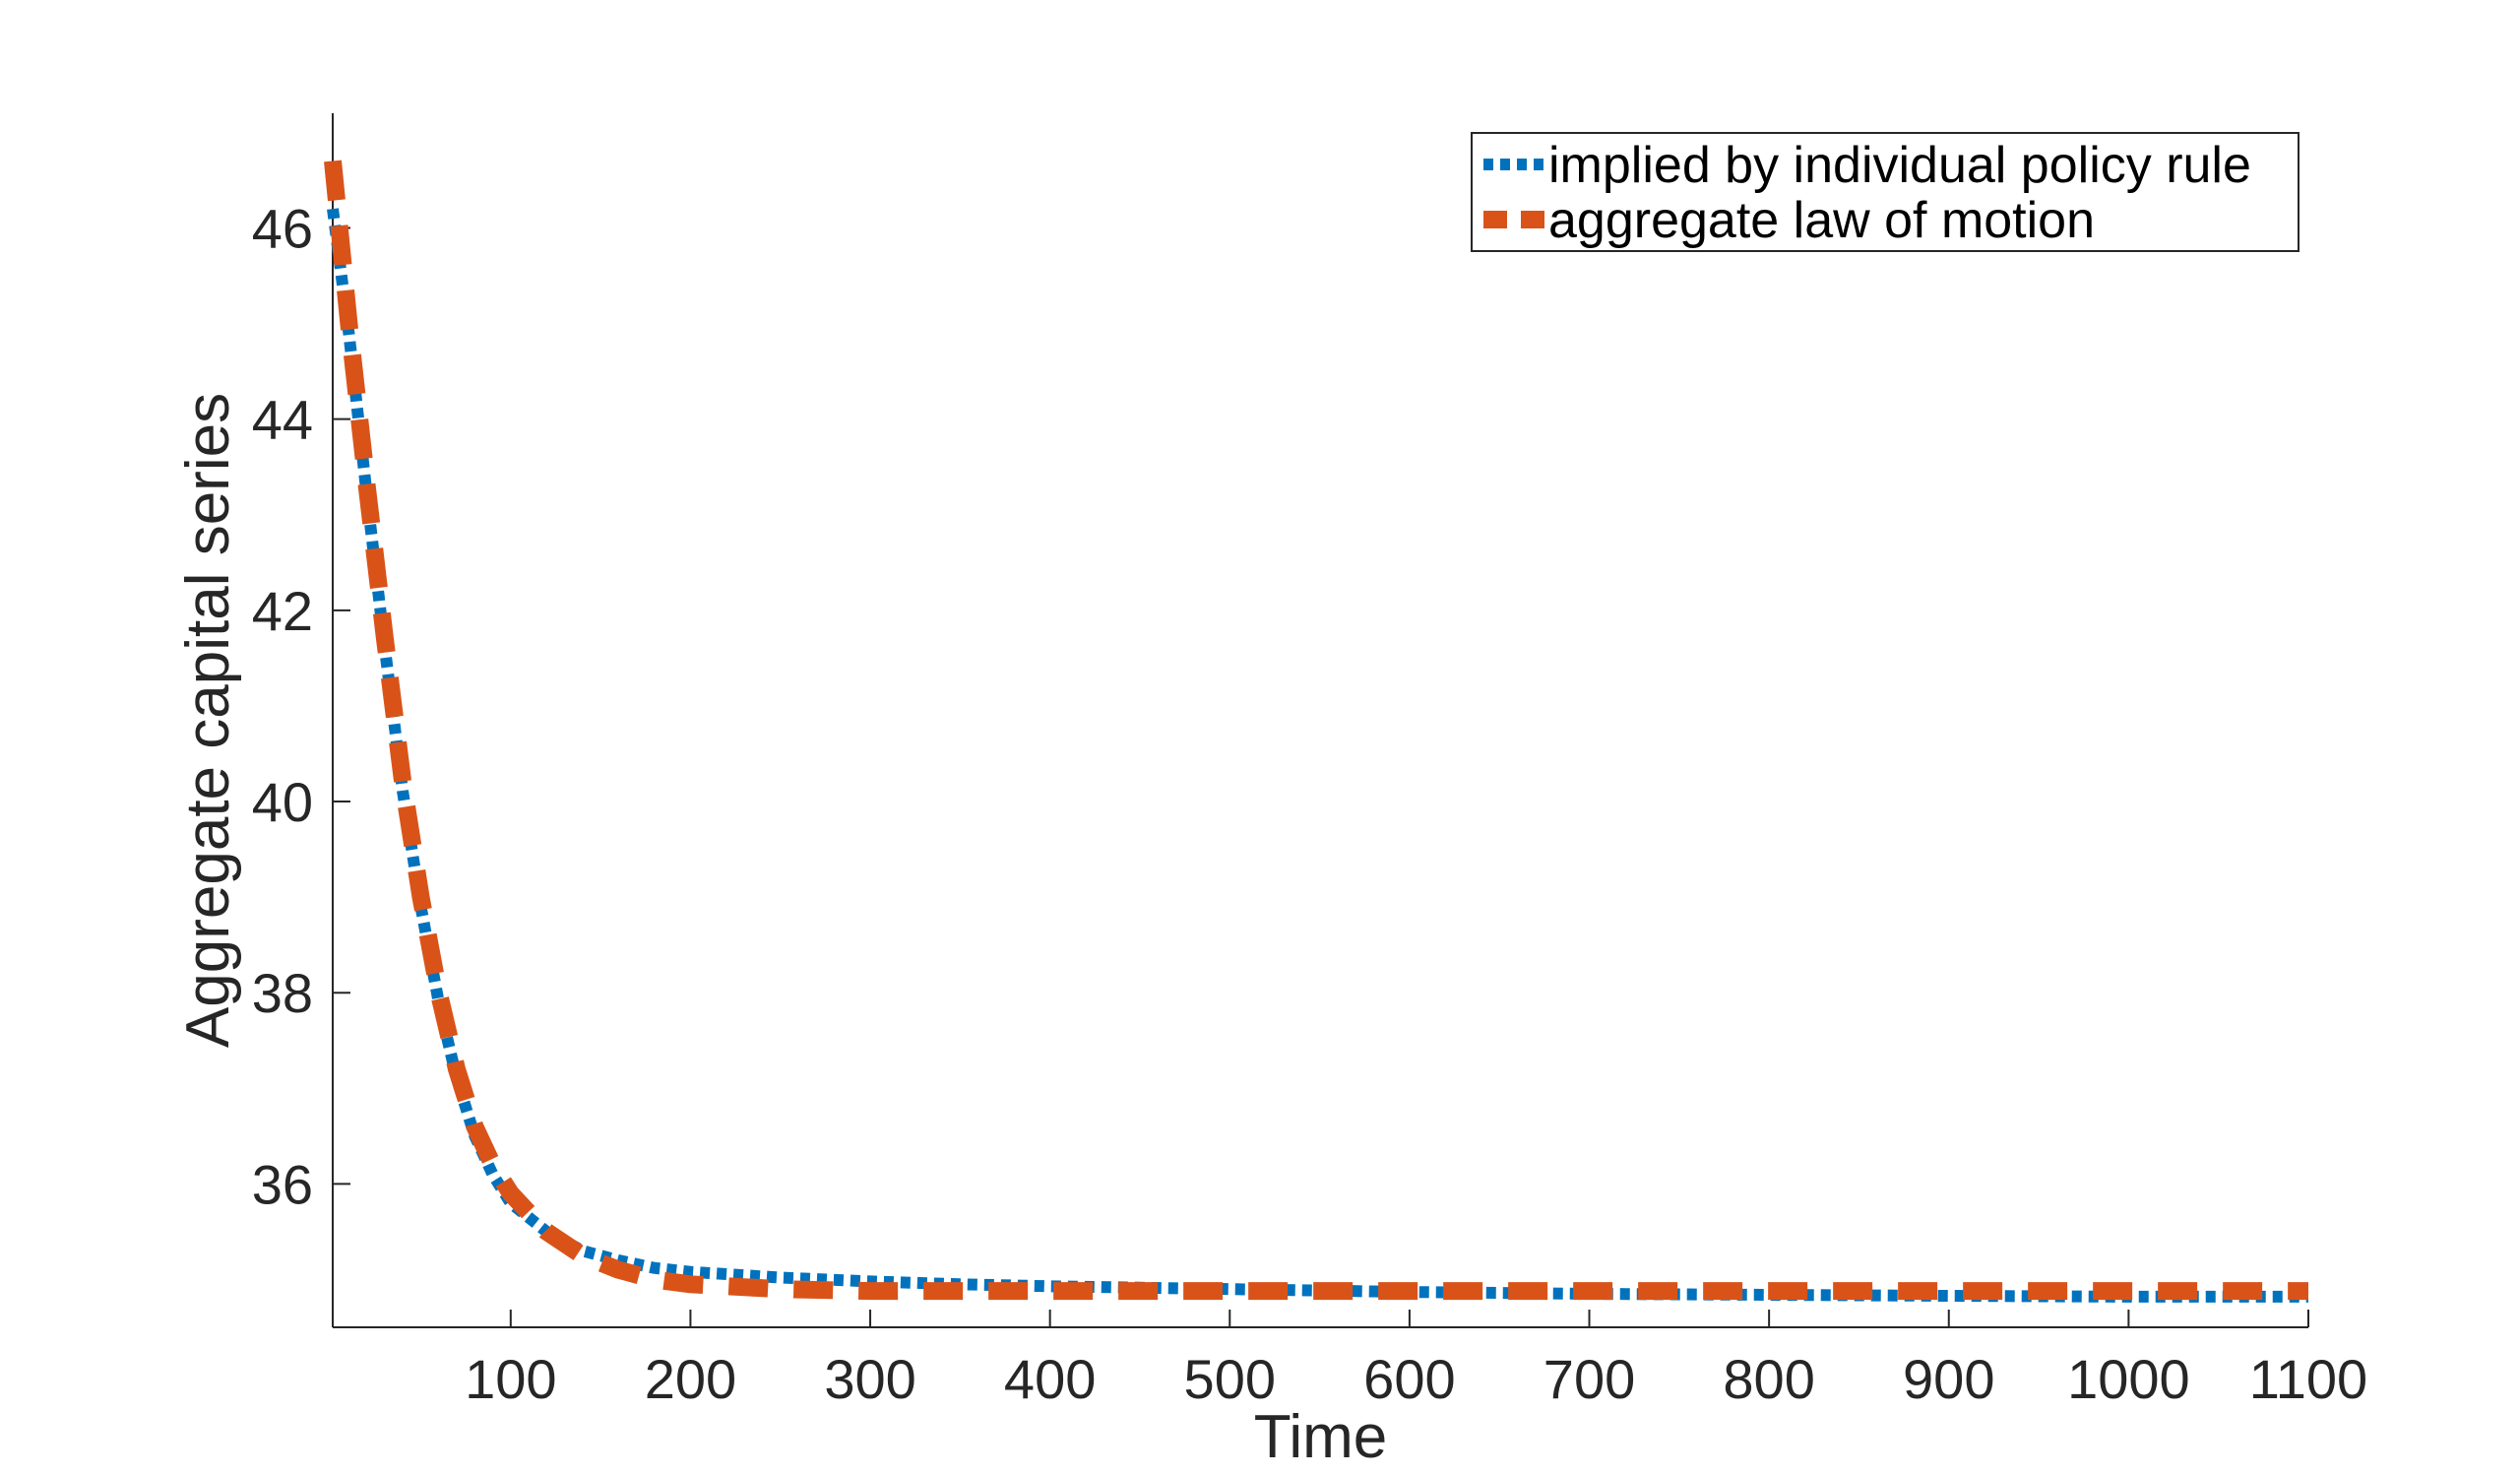  I want to click on x-tick-label: 100, so click(510, 1379).